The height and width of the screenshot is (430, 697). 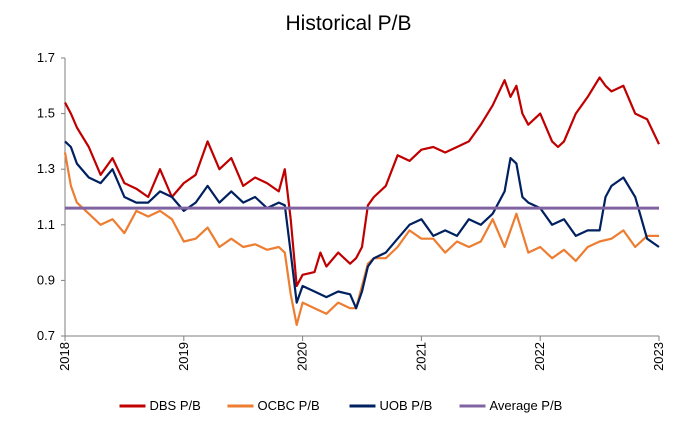 What do you see at coordinates (289, 405) in the screenshot?
I see `legend-label-ocbc-p-b: OCBC P/B` at bounding box center [289, 405].